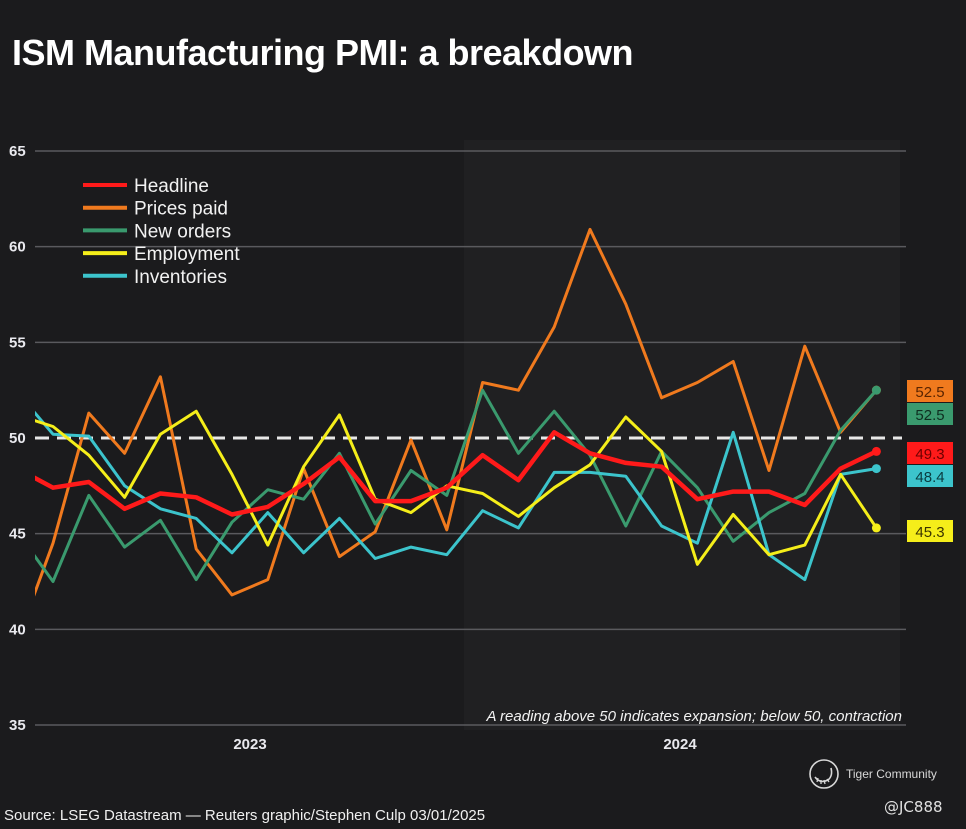 The width and height of the screenshot is (966, 829). I want to click on end-label-new-orders: 52.5, so click(929, 415).